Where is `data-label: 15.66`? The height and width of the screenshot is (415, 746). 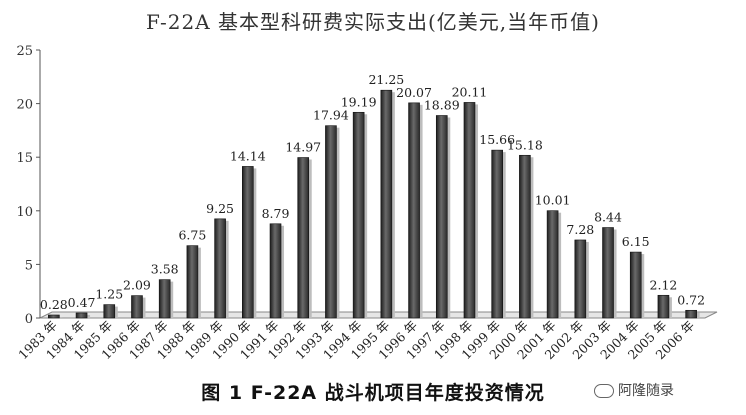 data-label: 15.66 is located at coordinates (497, 139).